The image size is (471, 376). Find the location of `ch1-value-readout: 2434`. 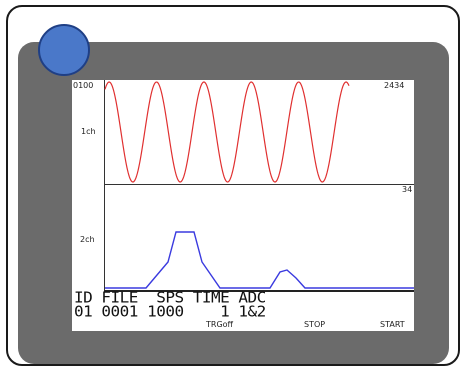

ch1-value-readout: 2434 is located at coordinates (394, 85).